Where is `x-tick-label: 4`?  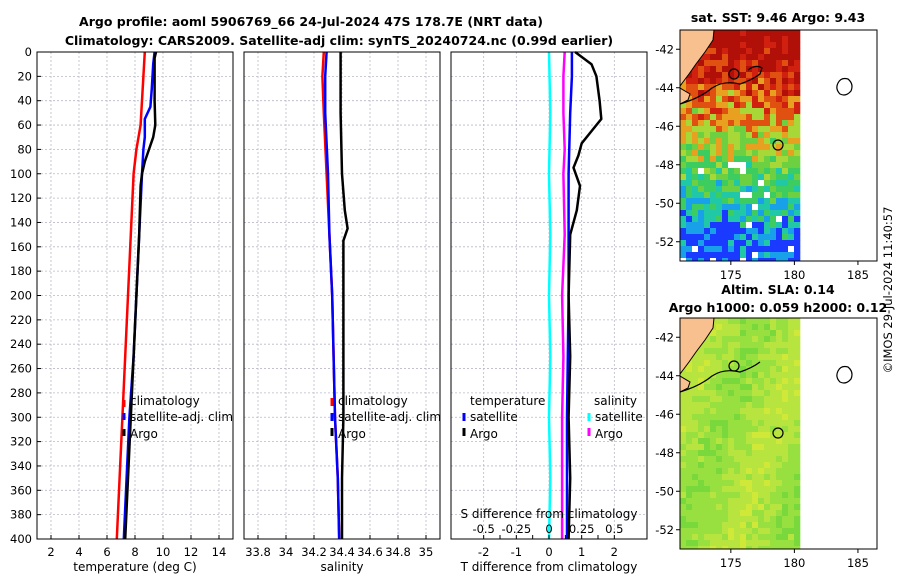
x-tick-label: 4 is located at coordinates (78, 552).